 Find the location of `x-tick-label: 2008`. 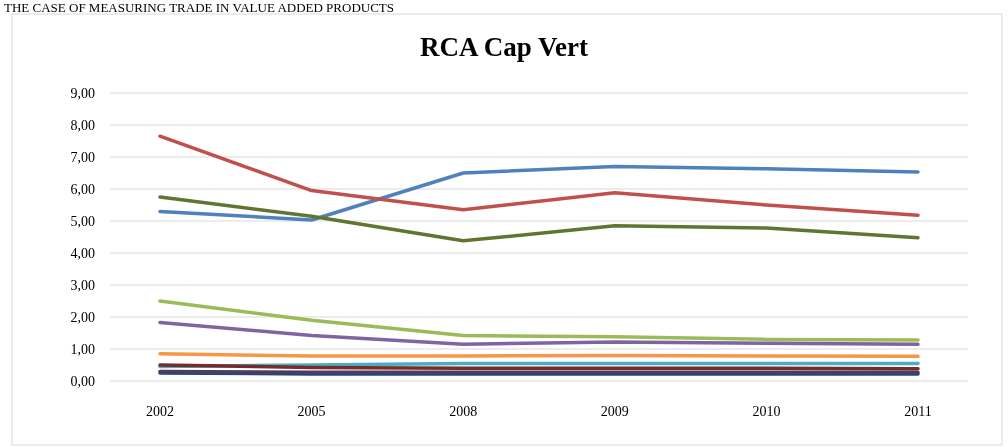

x-tick-label: 2008 is located at coordinates (463, 411).